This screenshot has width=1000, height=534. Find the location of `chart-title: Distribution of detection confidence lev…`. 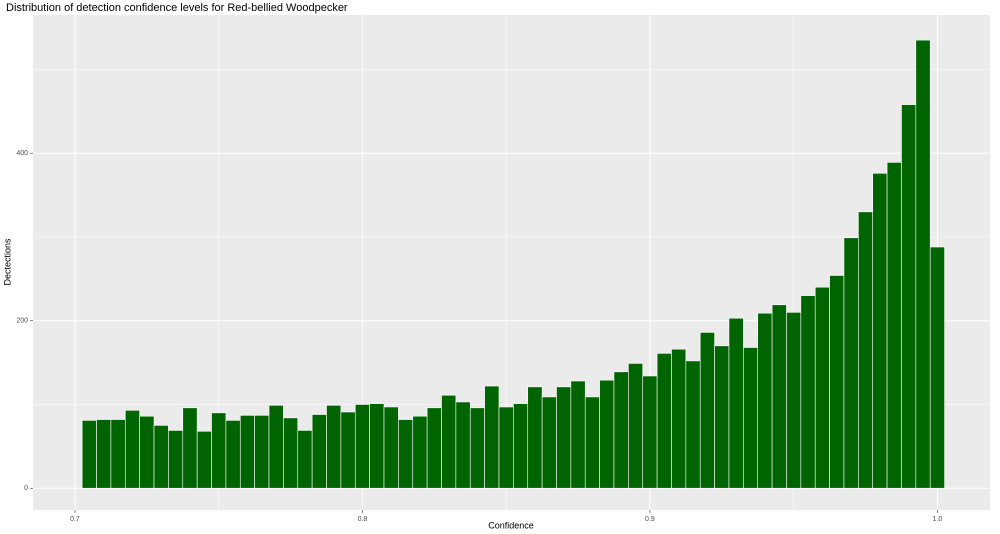

chart-title: Distribution of detection confidence lev… is located at coordinates (177, 8).